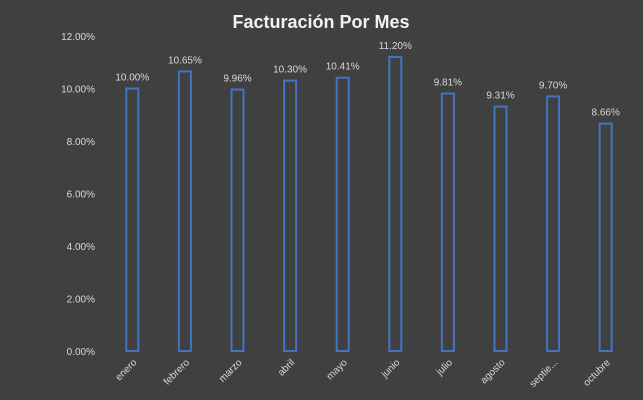 The height and width of the screenshot is (400, 643). What do you see at coordinates (237, 220) in the screenshot?
I see `bar-marzo` at bounding box center [237, 220].